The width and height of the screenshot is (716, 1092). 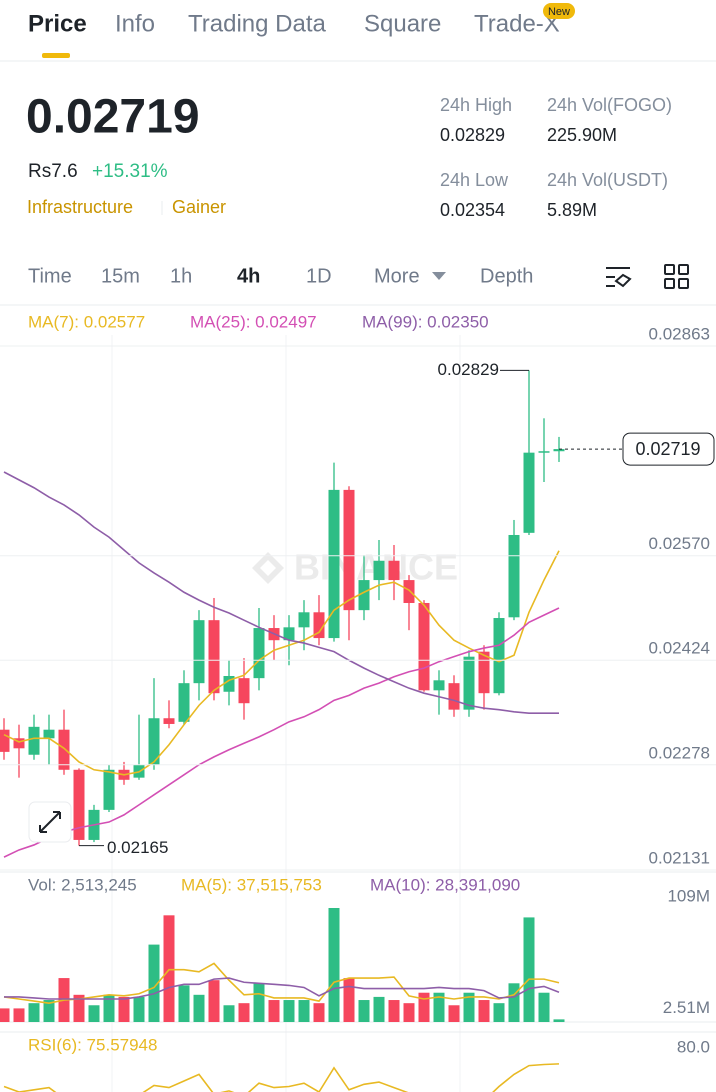 What do you see at coordinates (679, 752) in the screenshot?
I see `y-tick-label: 0.02278` at bounding box center [679, 752].